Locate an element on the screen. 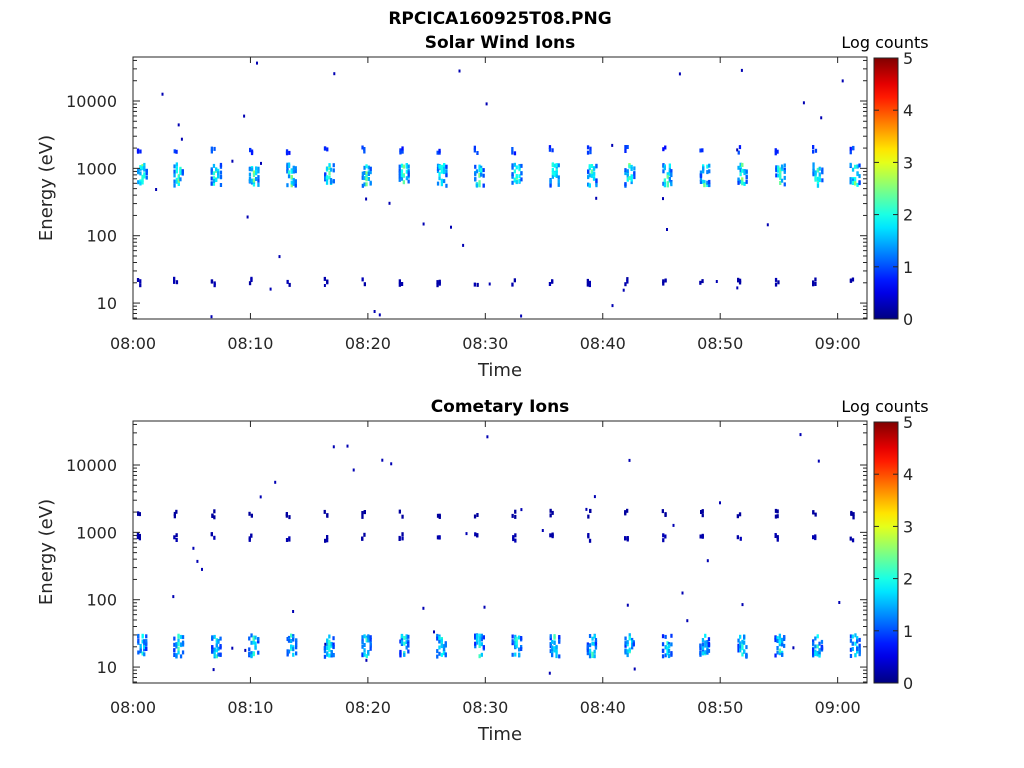 The image size is (1024, 768). x-tick-label: 08:30 is located at coordinates (485, 343).